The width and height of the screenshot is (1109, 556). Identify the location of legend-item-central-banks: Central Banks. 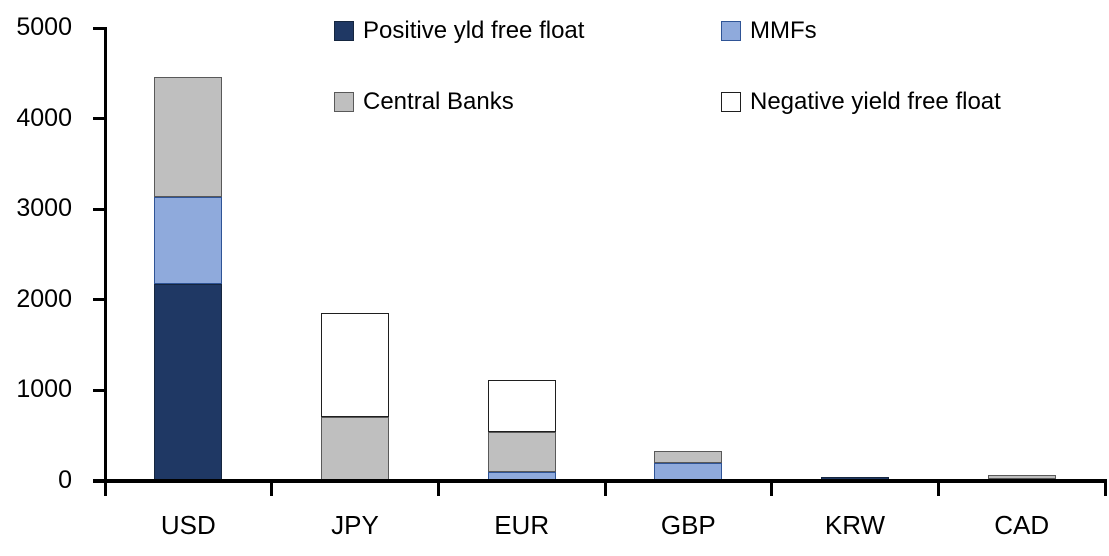
(424, 102).